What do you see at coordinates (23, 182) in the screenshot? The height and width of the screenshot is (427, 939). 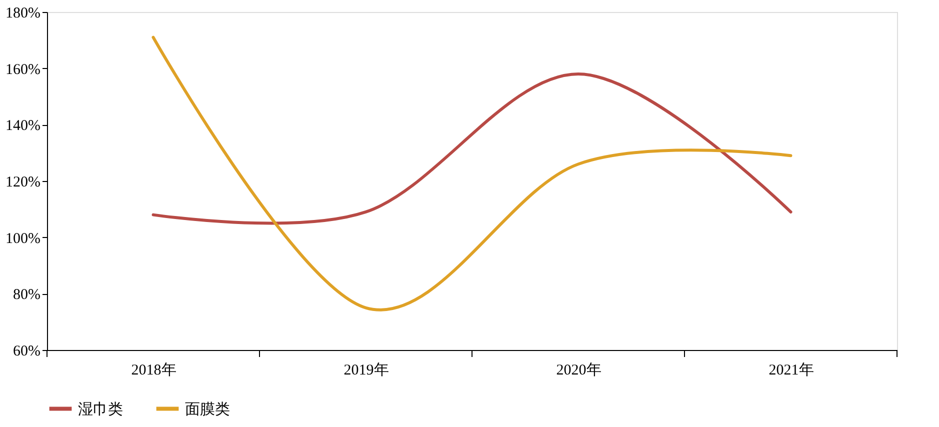 I see `y-tick-label: 120%` at bounding box center [23, 182].